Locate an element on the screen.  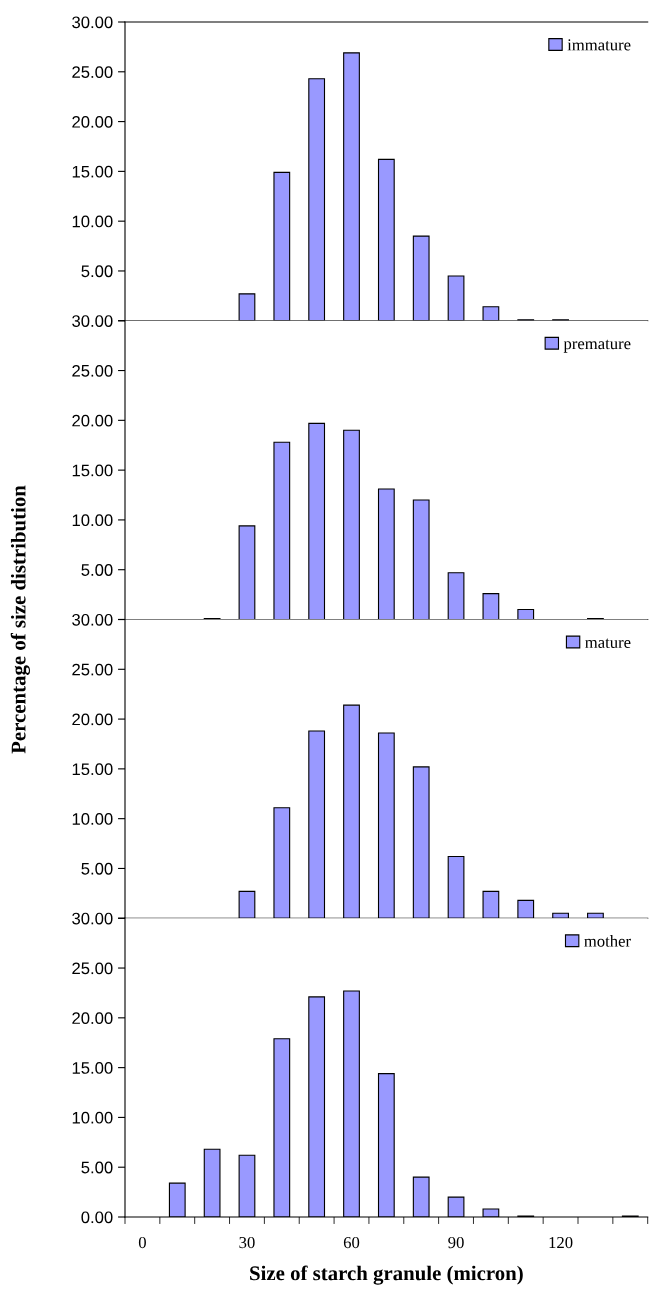
y-tick-label: 0.00 is located at coordinates (97, 1217).